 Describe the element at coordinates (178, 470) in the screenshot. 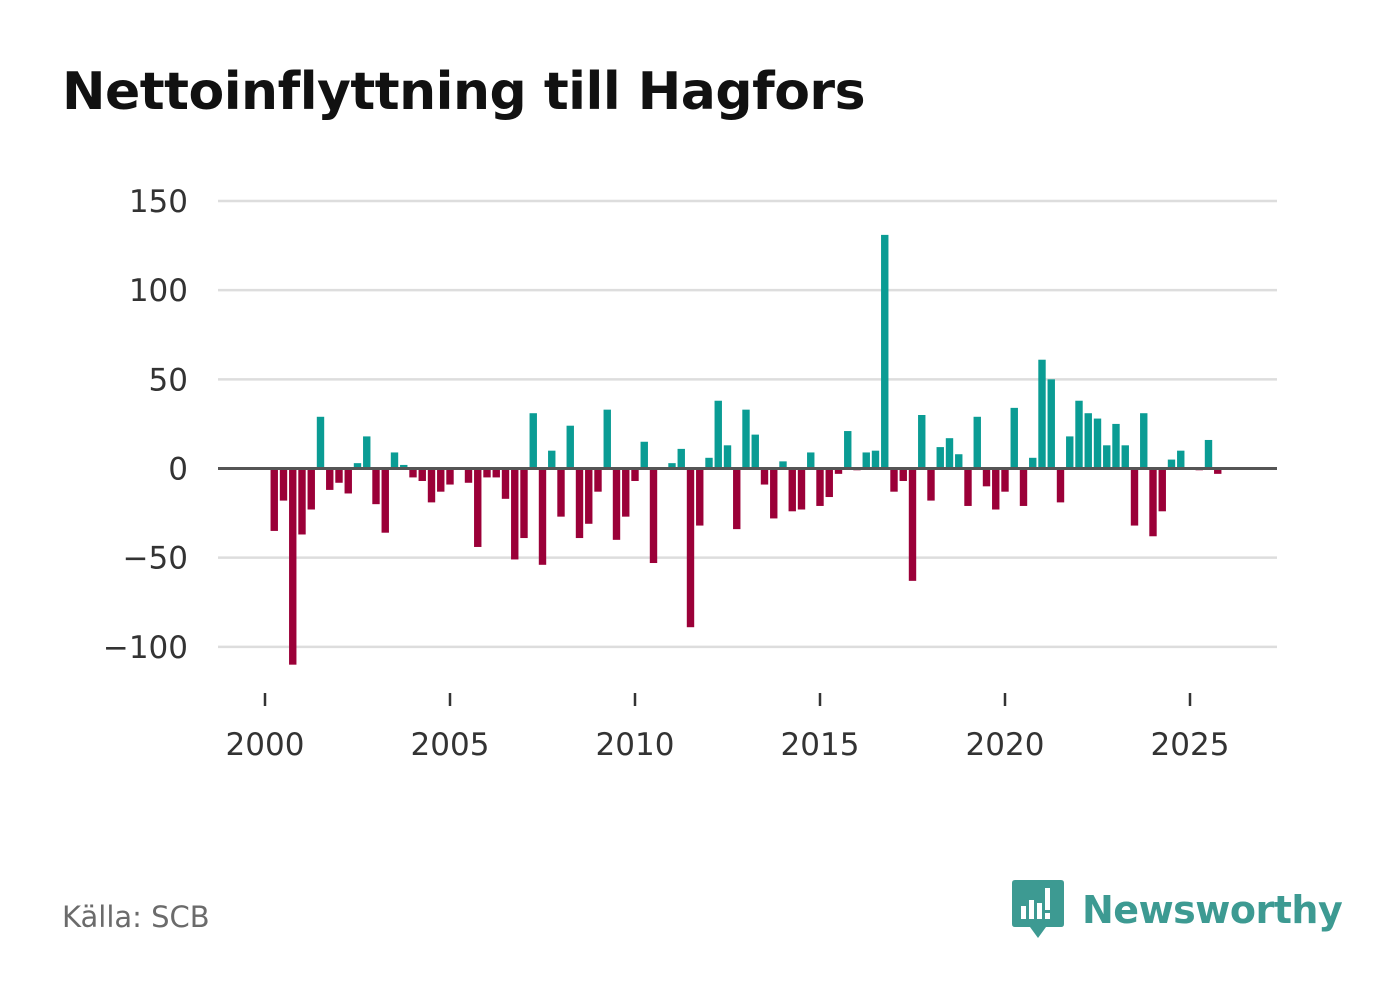

I see `y-tick-label: 0` at that location.